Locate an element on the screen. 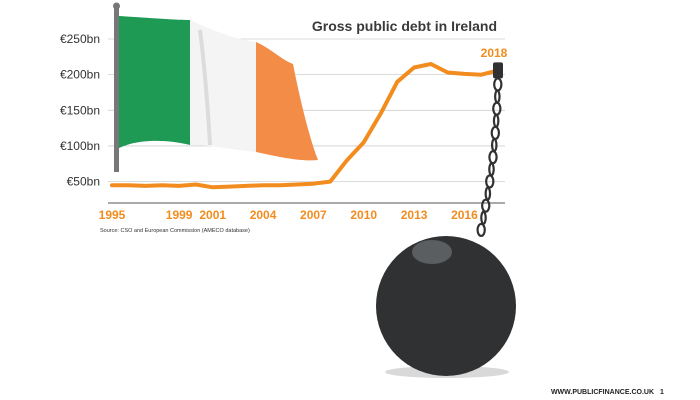 The image size is (700, 400). x-tick-label: 2010 is located at coordinates (363, 215).